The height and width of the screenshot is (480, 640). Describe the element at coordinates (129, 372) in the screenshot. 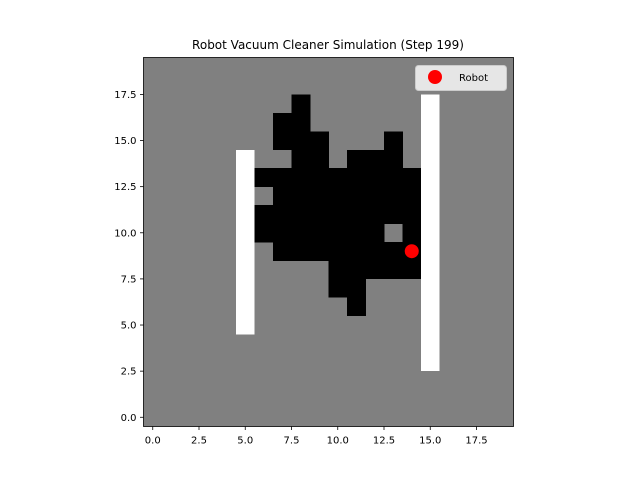

I see `y-tick-label: 2.5` at that location.